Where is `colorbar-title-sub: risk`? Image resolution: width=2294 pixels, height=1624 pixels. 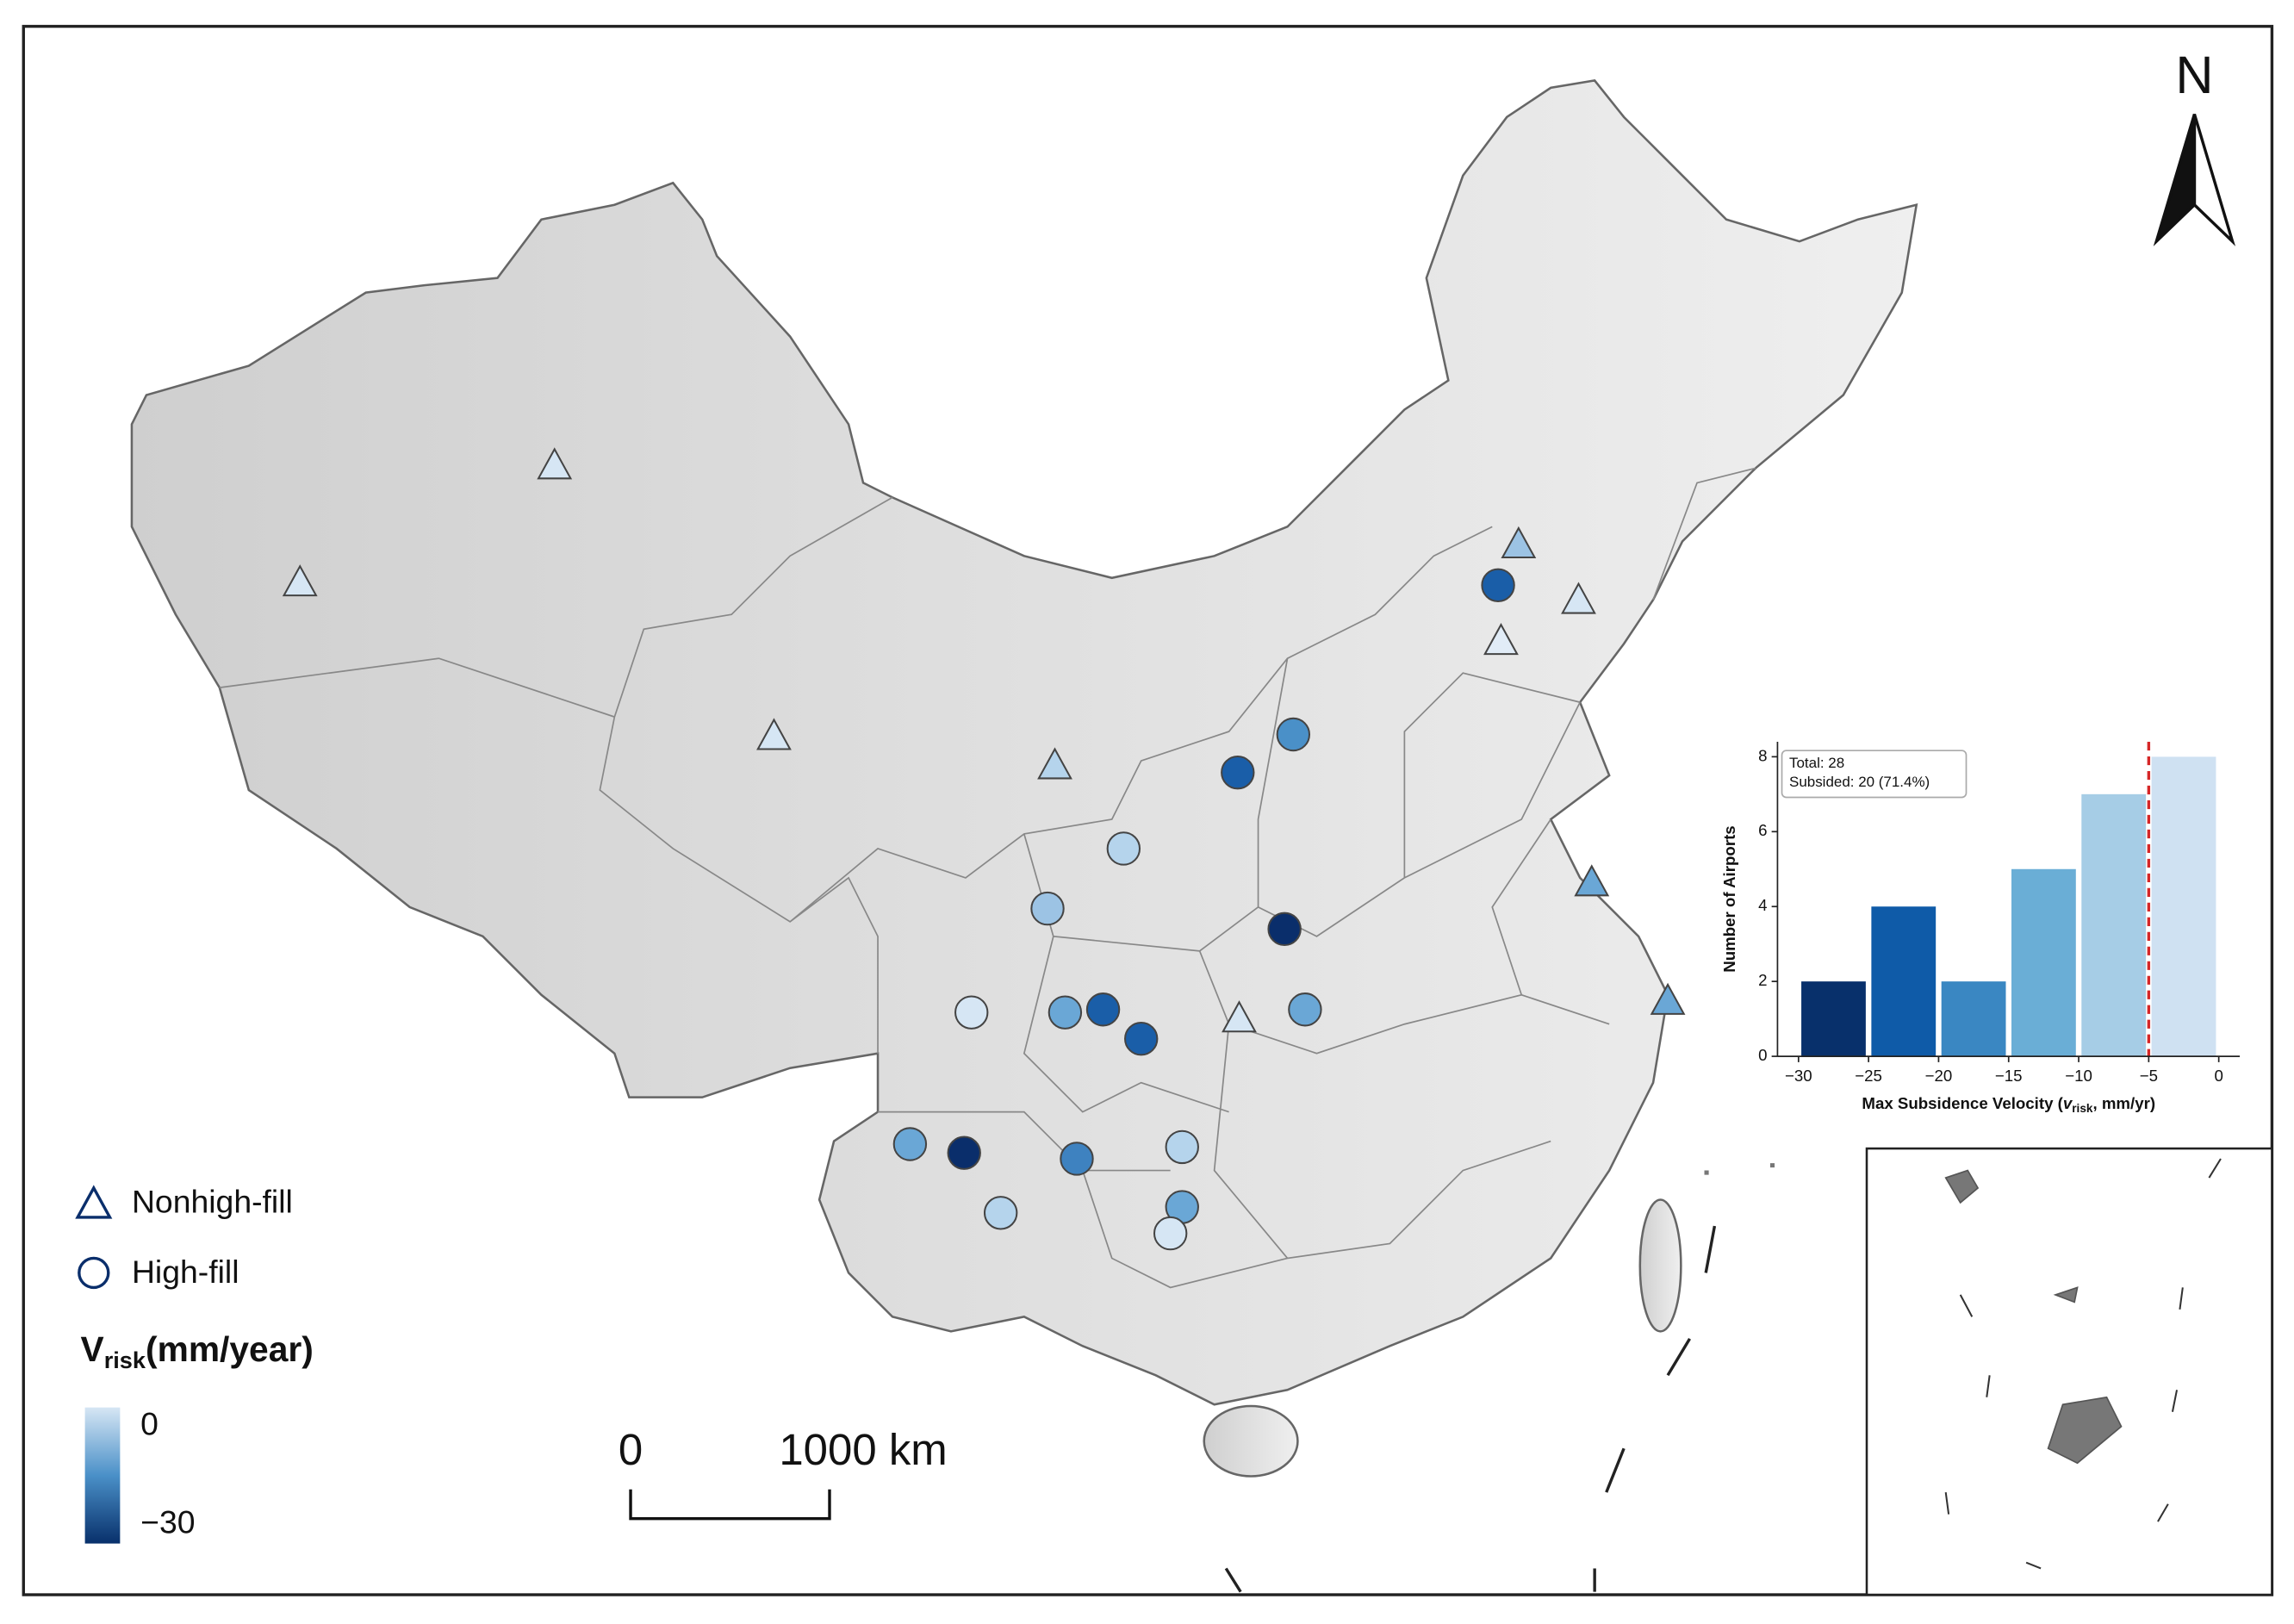
colorbar-title-sub: risk is located at coordinates (125, 1360).